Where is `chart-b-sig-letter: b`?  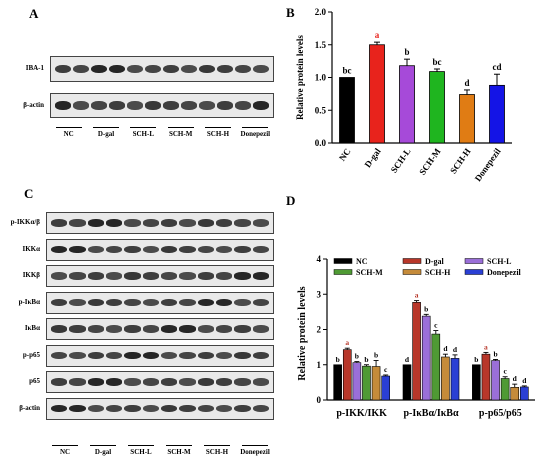 chart-b-sig-letter: b is located at coordinates (406, 52).